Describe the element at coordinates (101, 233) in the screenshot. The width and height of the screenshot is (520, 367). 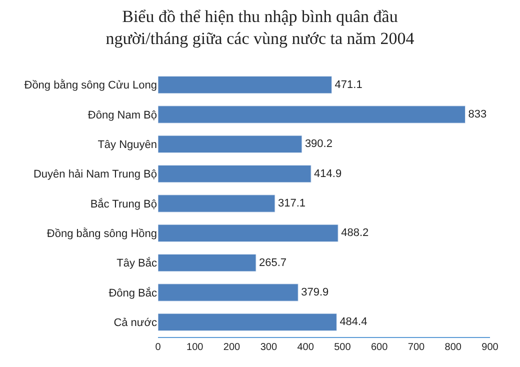
I see `y-tick-label: Đồng bằng sông Hồng` at that location.